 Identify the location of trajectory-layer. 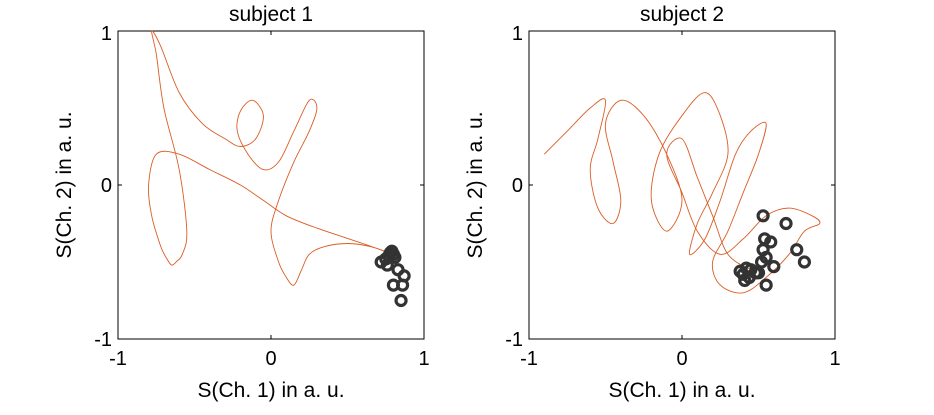
(682, 193).